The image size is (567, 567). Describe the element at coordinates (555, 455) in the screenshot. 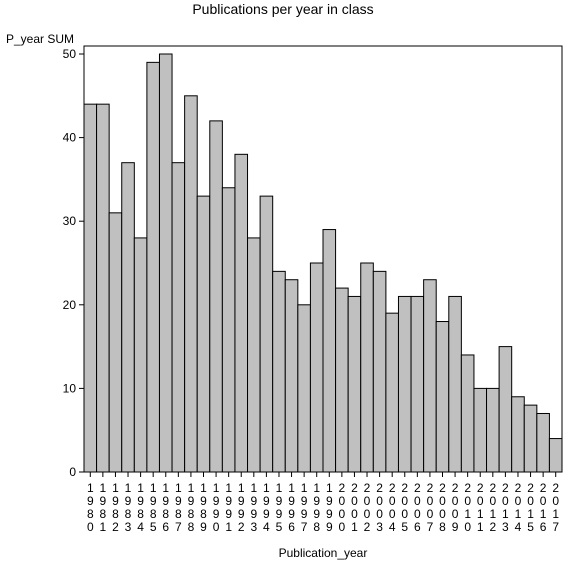

I see `bar-2017` at that location.